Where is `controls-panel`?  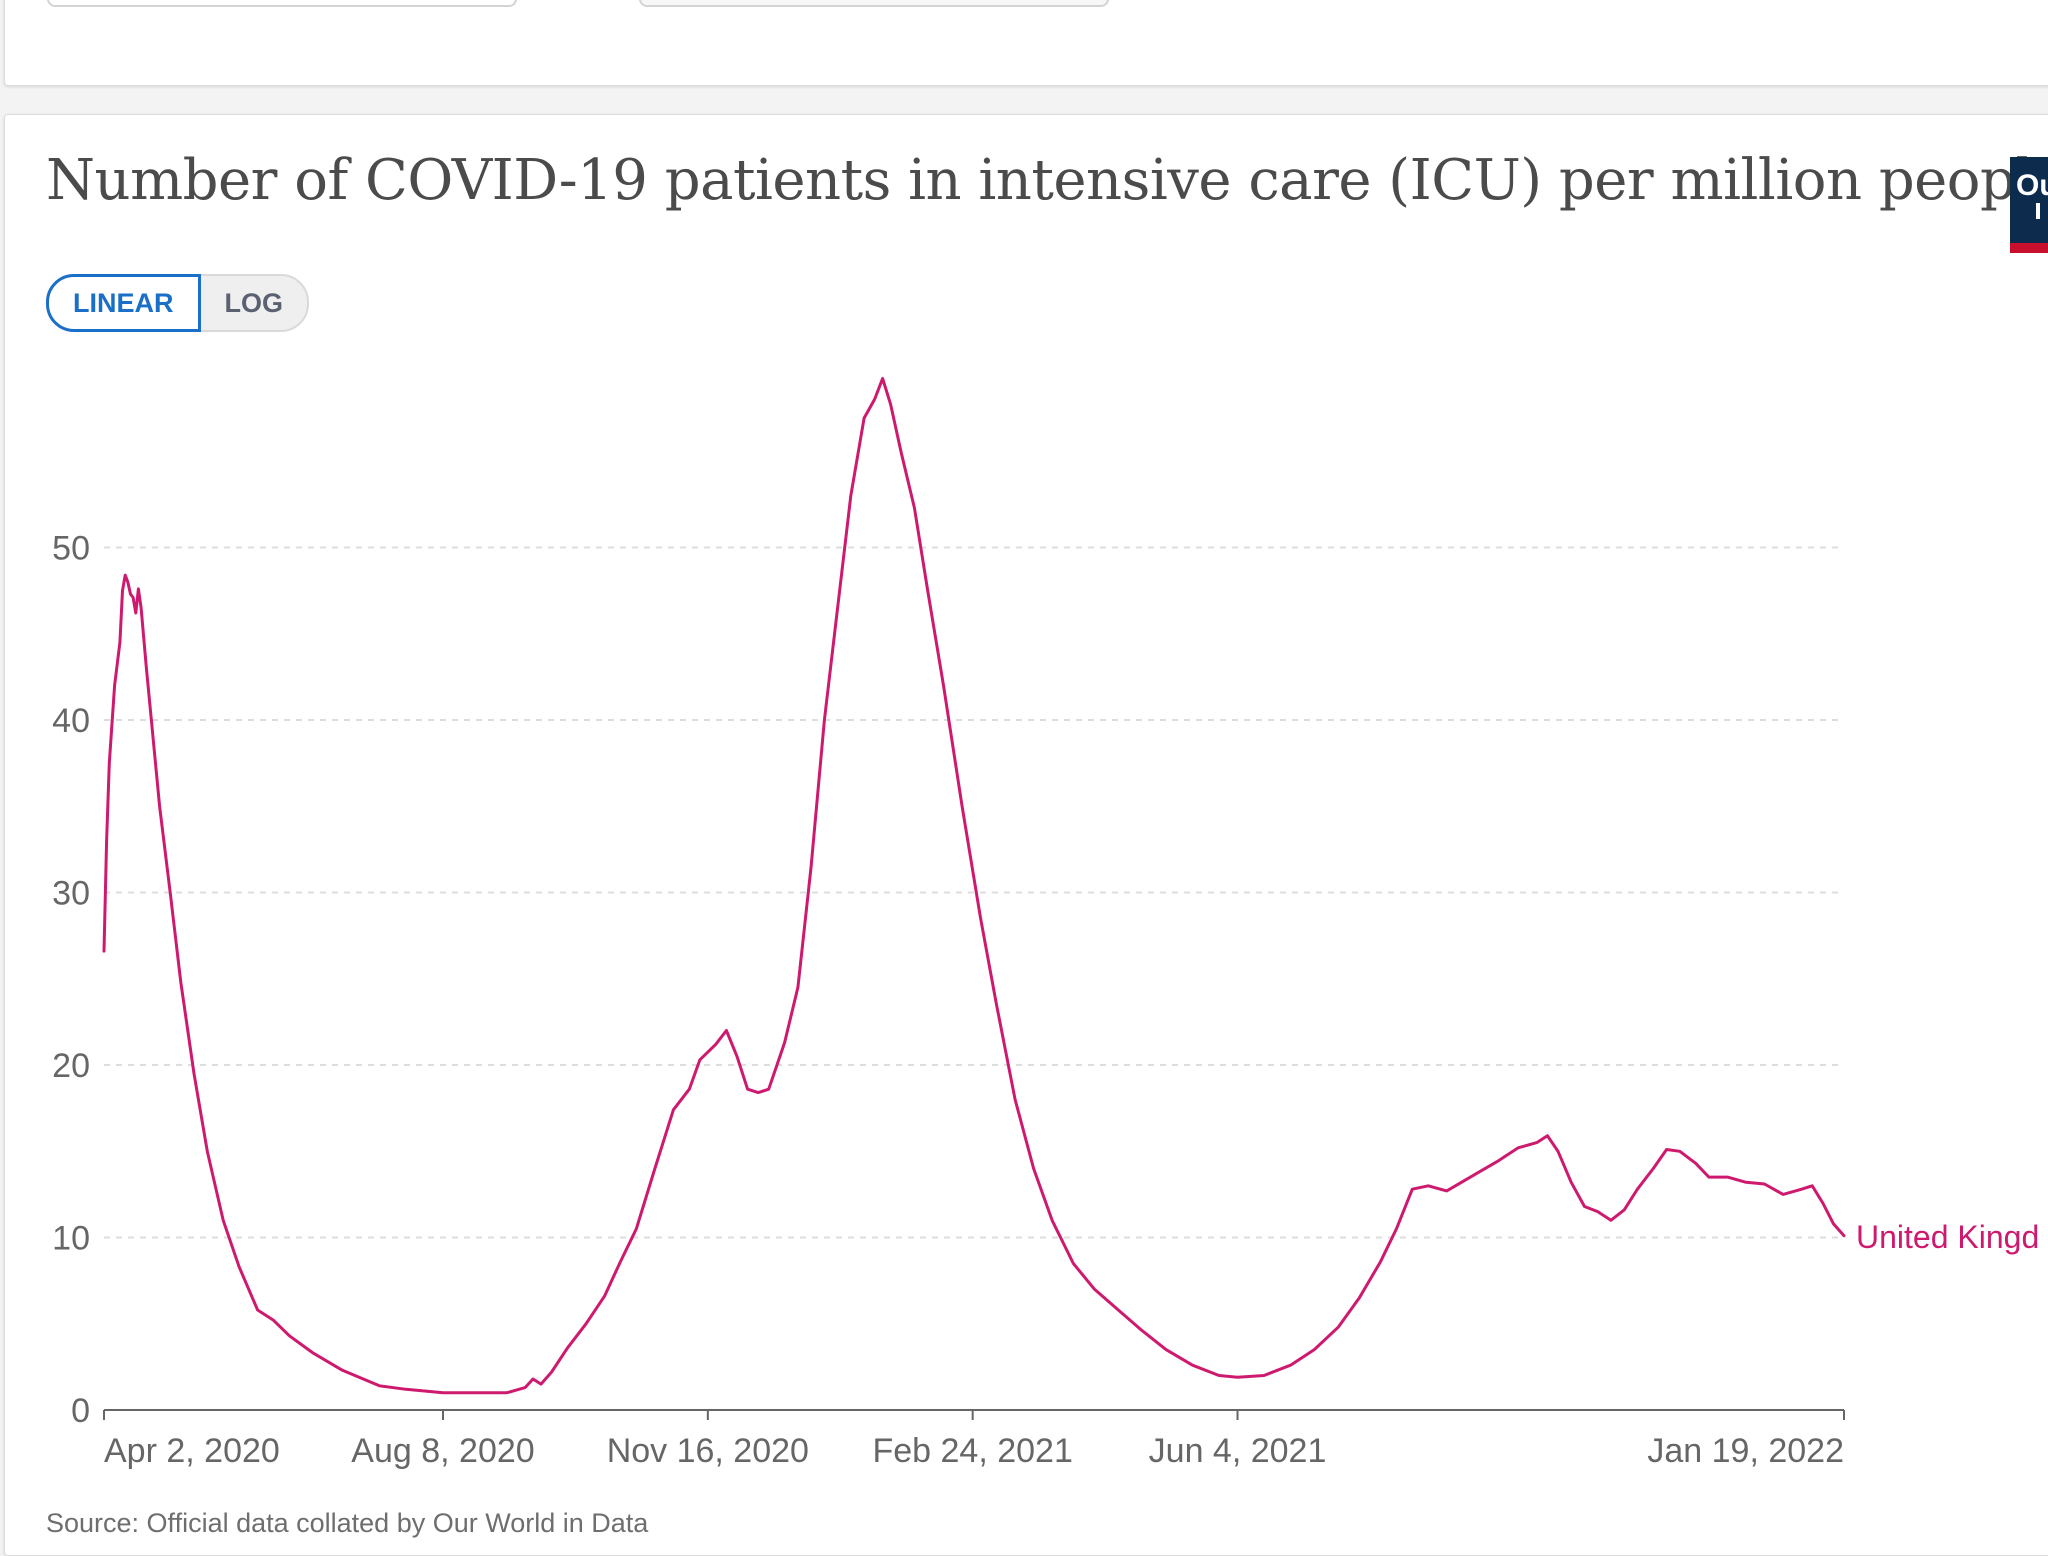
controls-panel is located at coordinates (1026, 43).